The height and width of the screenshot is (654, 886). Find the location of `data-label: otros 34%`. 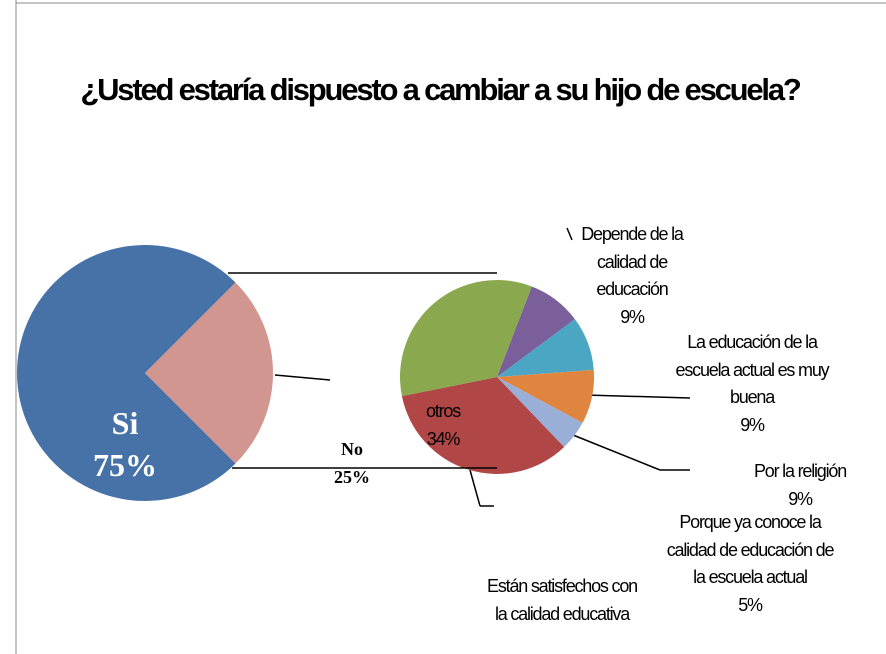

data-label: otros 34% is located at coordinates (443, 425).